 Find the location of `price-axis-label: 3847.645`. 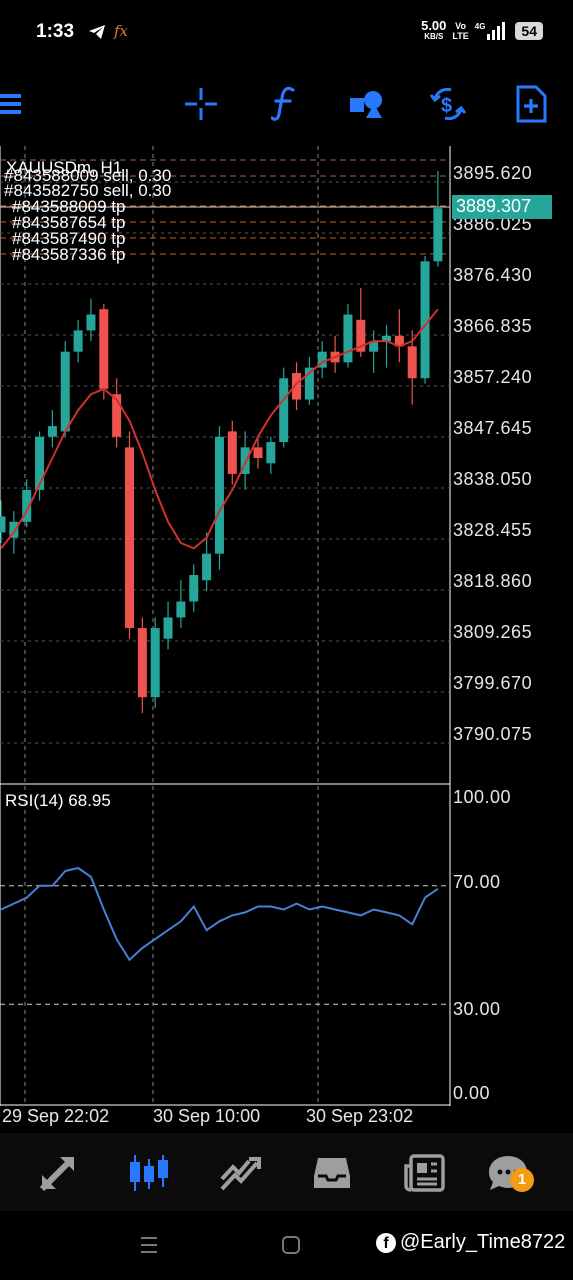

price-axis-label: 3847.645 is located at coordinates (493, 428).